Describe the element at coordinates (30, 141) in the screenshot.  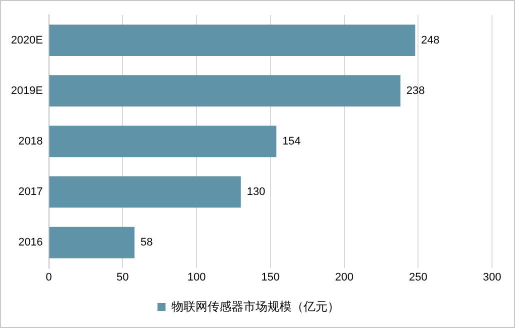
I see `y-tick-label: 2018` at that location.